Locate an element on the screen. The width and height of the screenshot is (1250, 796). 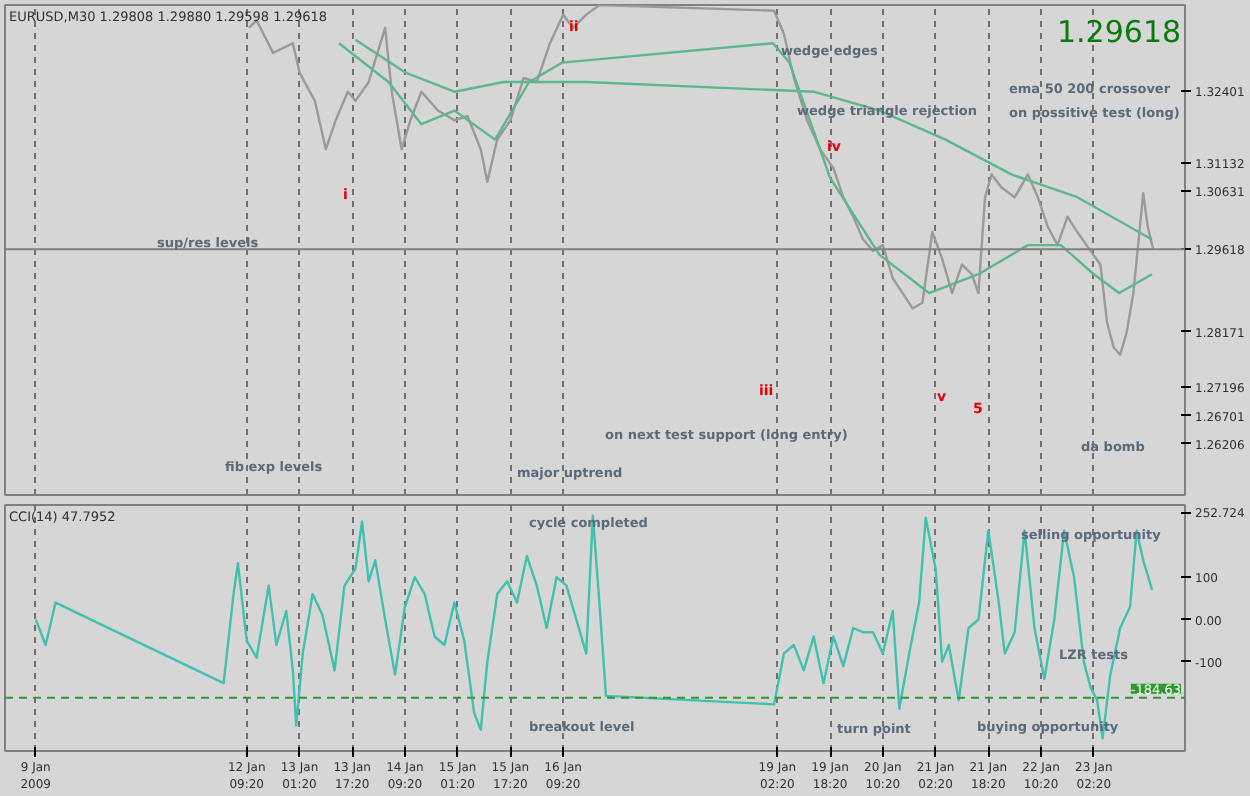
annotation: 1.29618 is located at coordinates (1119, 32).